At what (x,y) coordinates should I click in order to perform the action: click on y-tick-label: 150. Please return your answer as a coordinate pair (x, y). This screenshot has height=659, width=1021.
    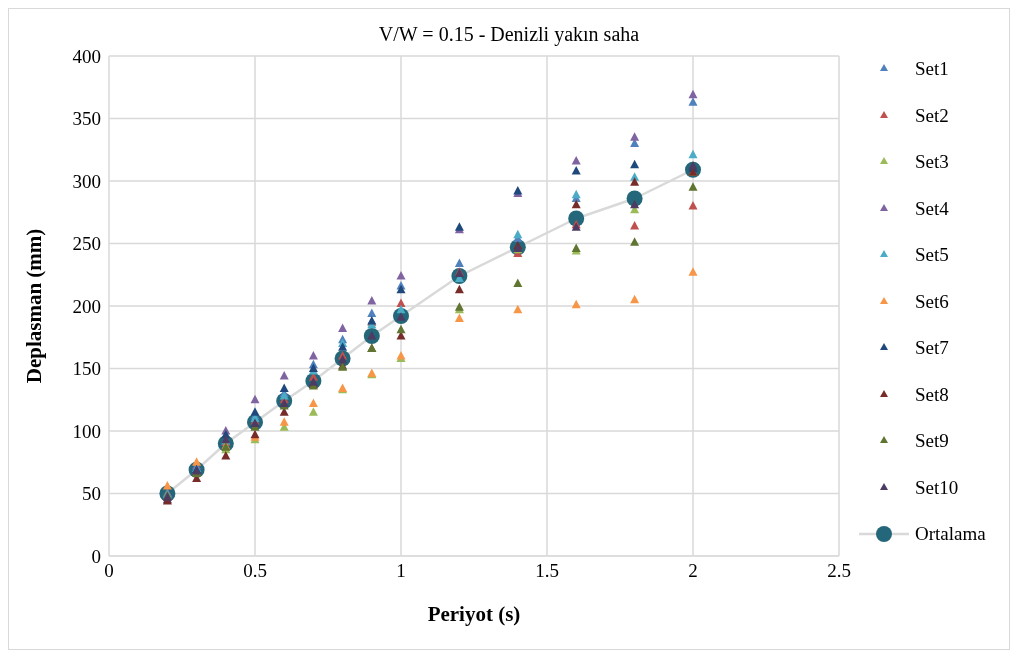
    Looking at the image, I should click on (86, 369).